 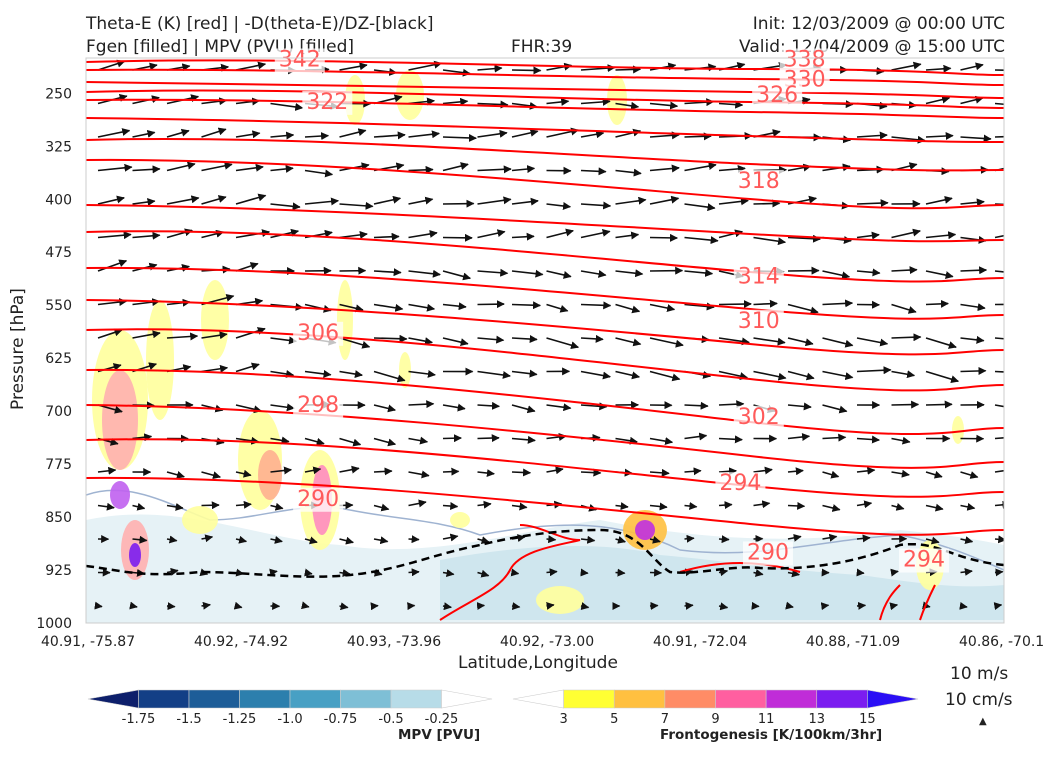 I want to click on vector-ref-vertical: 10 cm/s, so click(x=979, y=700).